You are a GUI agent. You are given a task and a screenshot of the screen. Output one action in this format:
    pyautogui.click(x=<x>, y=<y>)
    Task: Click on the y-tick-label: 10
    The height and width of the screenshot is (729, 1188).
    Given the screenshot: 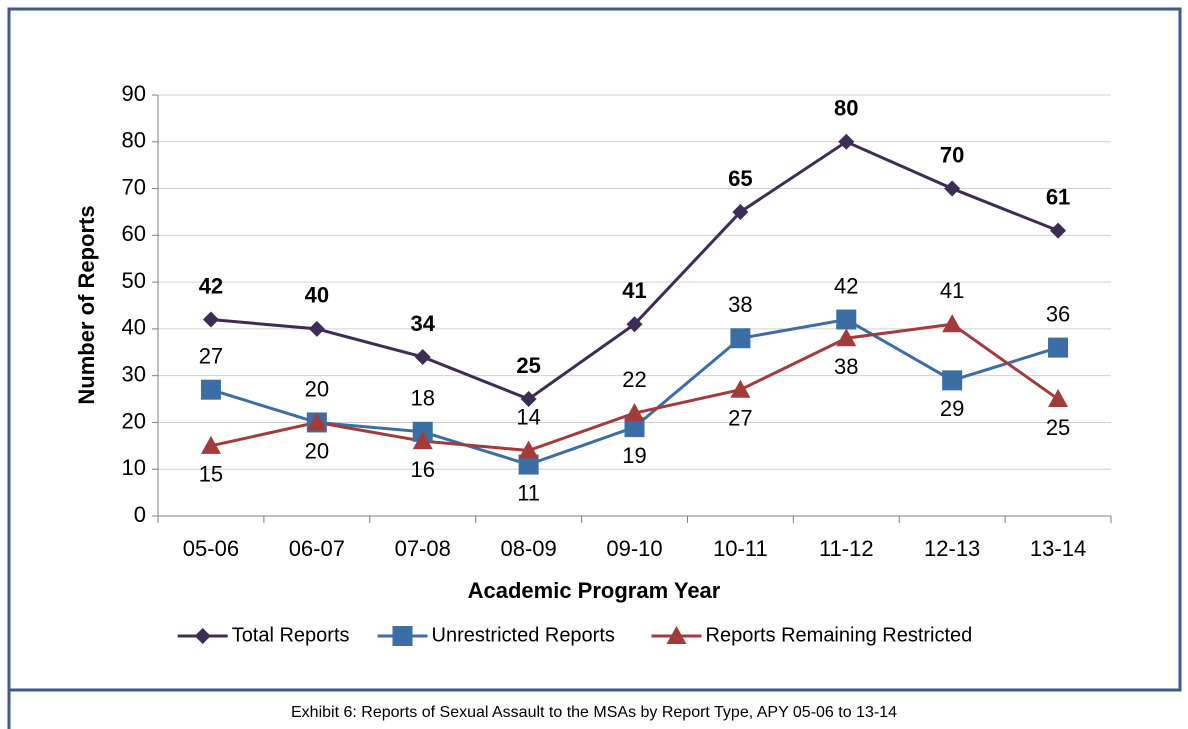 What is the action you would take?
    pyautogui.click(x=134, y=467)
    